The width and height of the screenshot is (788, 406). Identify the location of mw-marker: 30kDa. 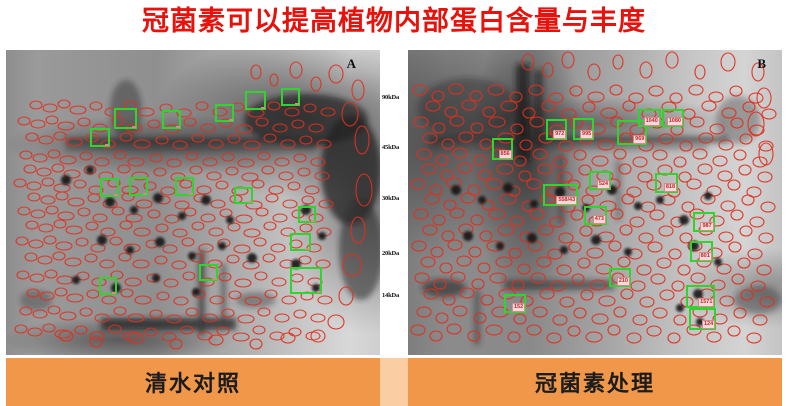
(391, 198).